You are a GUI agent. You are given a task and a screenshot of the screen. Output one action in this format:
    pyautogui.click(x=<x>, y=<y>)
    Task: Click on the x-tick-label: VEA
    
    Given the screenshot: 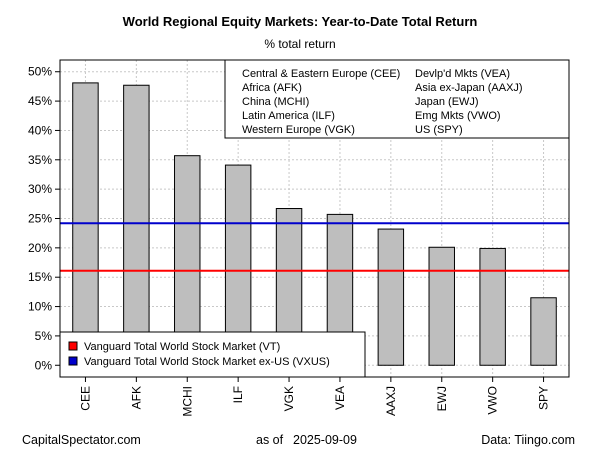 What is the action you would take?
    pyautogui.click(x=340, y=398)
    